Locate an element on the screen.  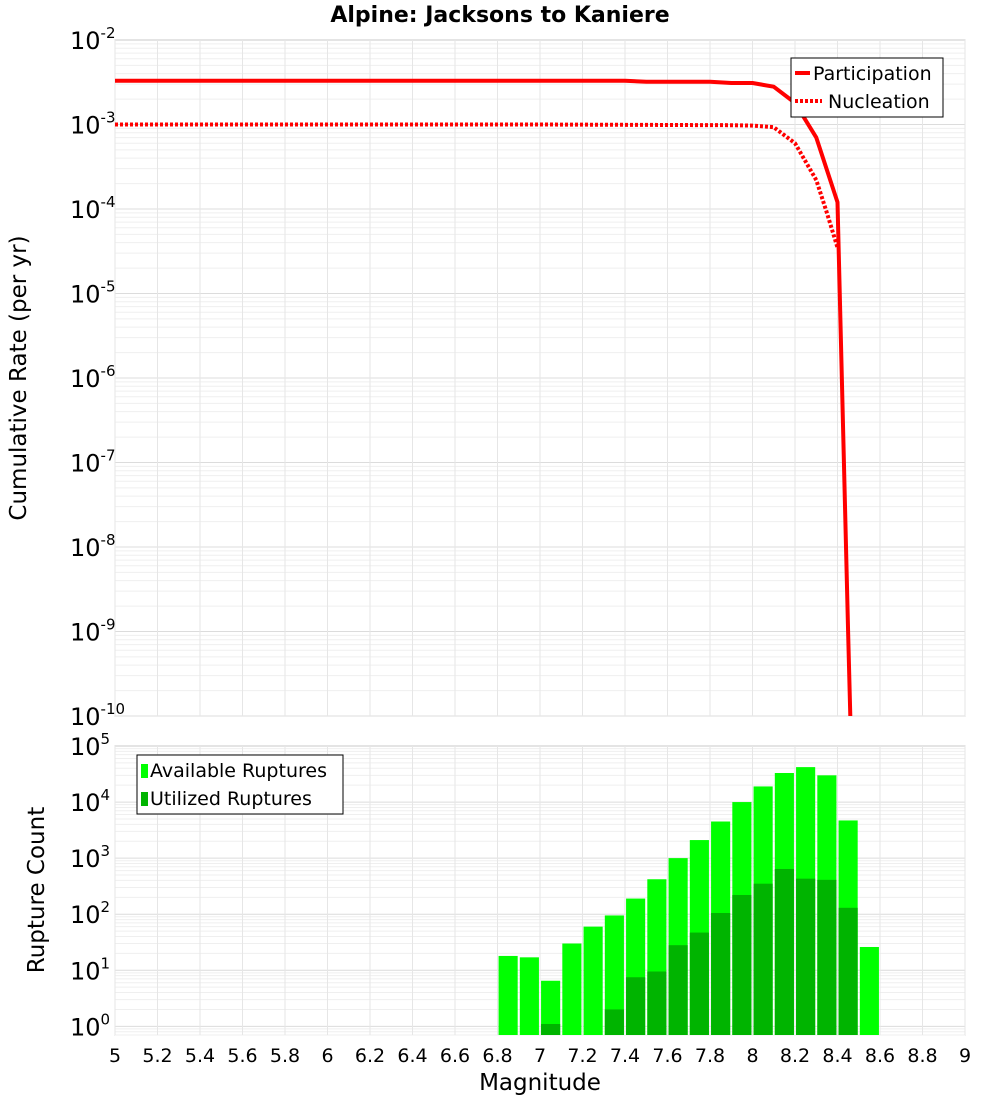
x-tick-label: 8 is located at coordinates (752, 1056).